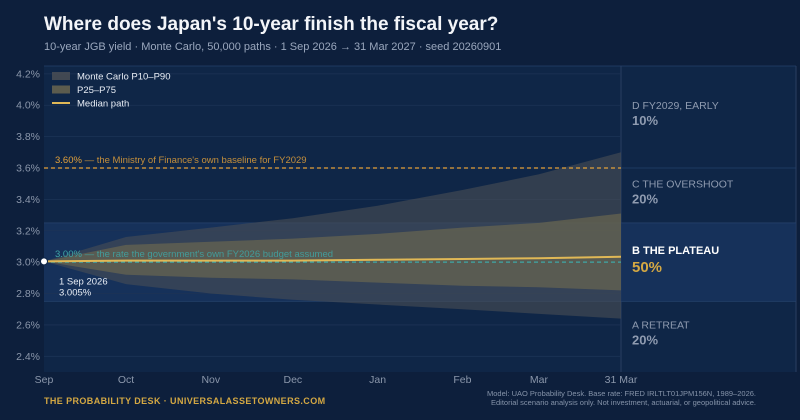  What do you see at coordinates (68, 160) in the screenshot?
I see `reference-value: 3.60%` at bounding box center [68, 160].